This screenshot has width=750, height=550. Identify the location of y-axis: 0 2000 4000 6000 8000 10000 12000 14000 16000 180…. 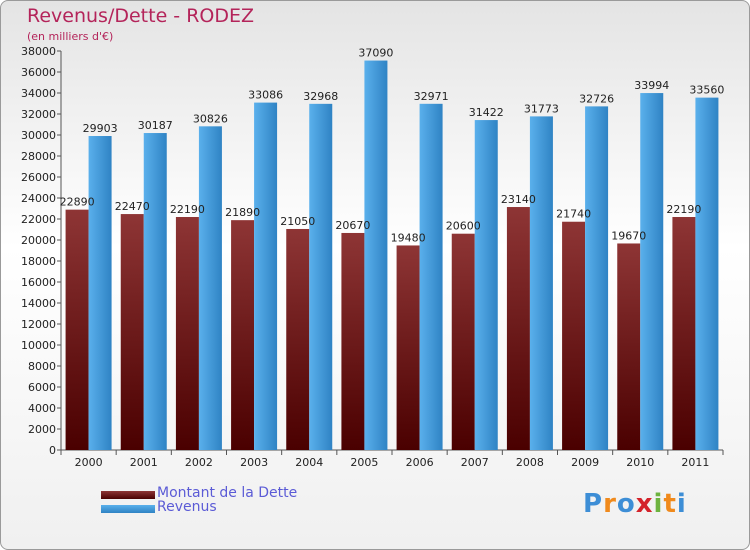
(41, 251).